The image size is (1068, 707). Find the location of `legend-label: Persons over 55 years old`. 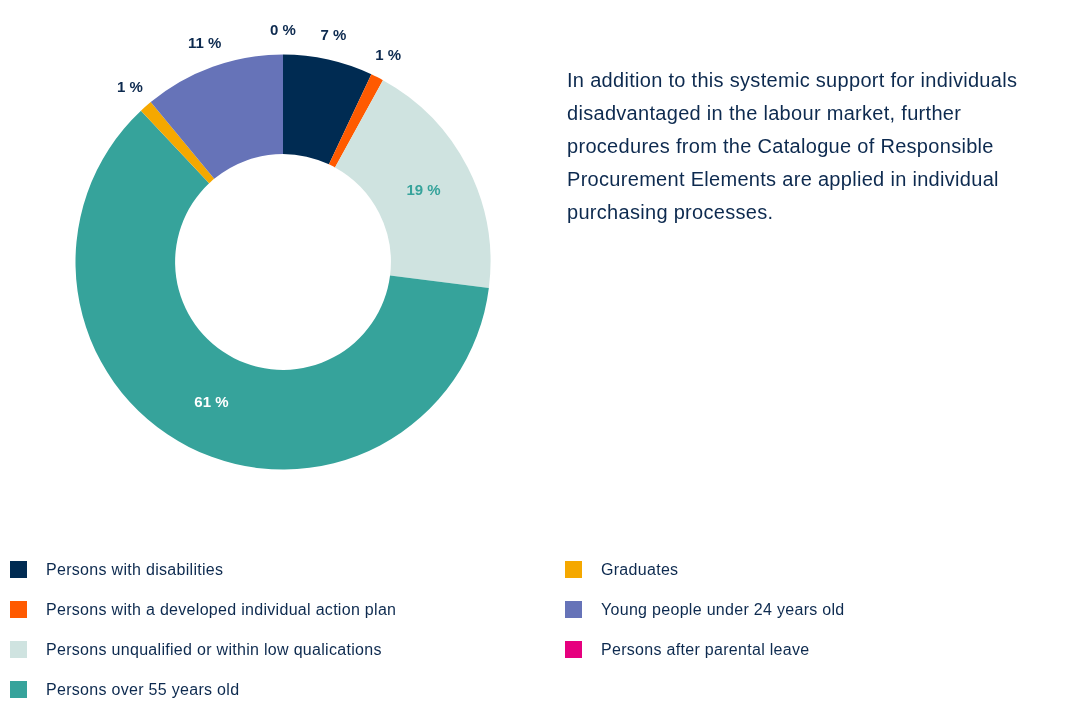

legend-label: Persons over 55 years old is located at coordinates (143, 690).